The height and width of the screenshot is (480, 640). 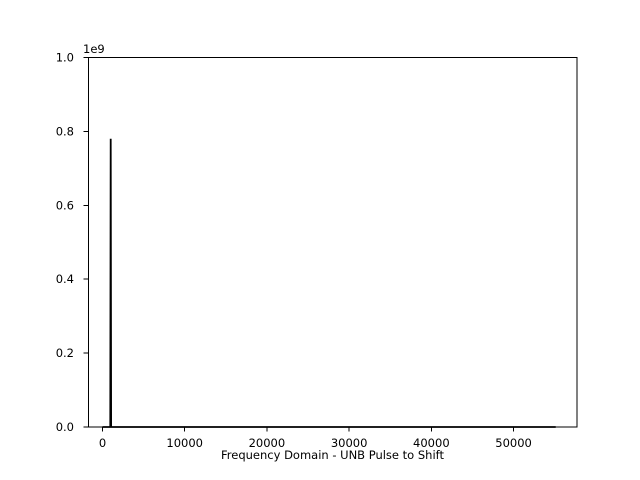 What do you see at coordinates (102, 443) in the screenshot?
I see `x-axis-tick-label: 0` at bounding box center [102, 443].